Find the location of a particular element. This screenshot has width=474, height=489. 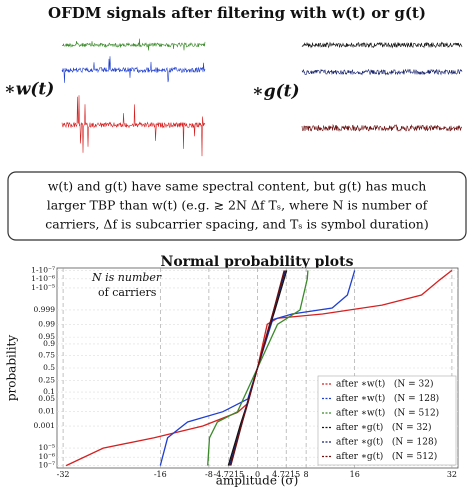

note-box is located at coordinates (237, 206).